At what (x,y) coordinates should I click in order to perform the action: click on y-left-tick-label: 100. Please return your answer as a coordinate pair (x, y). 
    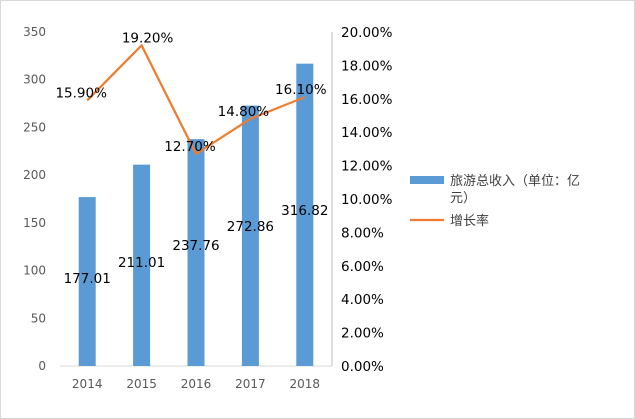
    Looking at the image, I should click on (34, 271).